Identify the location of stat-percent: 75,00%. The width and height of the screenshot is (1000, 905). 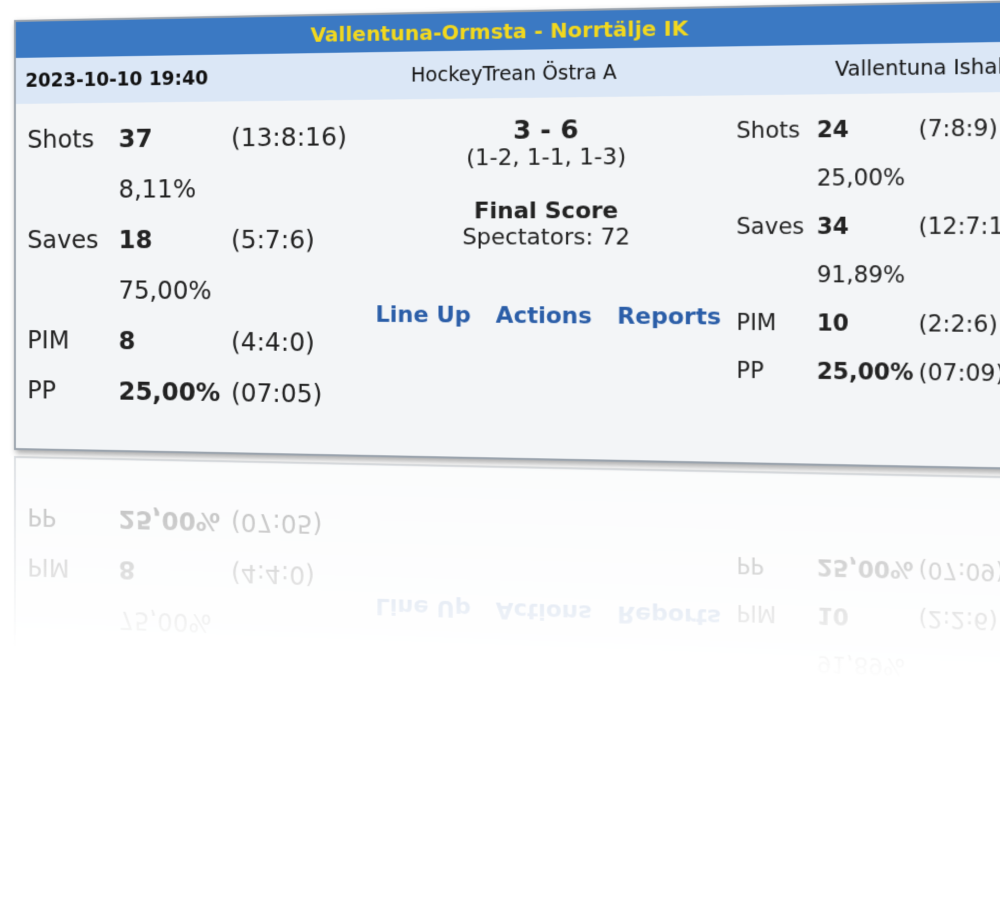
(165, 289).